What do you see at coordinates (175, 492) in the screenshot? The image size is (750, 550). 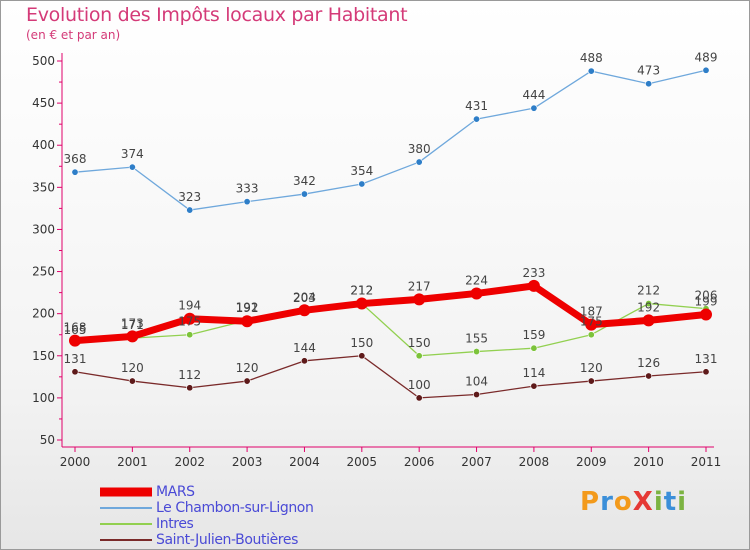 I see `legend-label: MARS` at bounding box center [175, 492].